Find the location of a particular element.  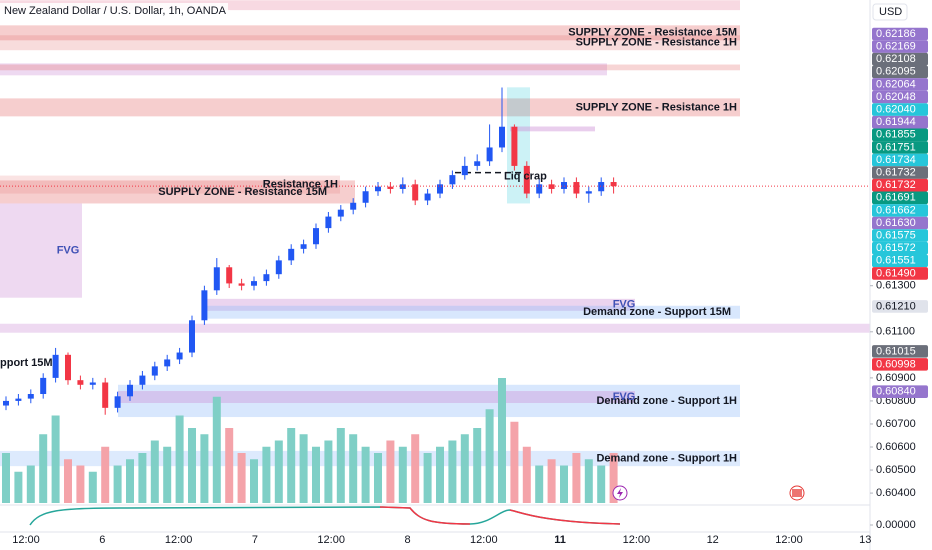

price-badge-label: 0.61575 is located at coordinates (896, 236).